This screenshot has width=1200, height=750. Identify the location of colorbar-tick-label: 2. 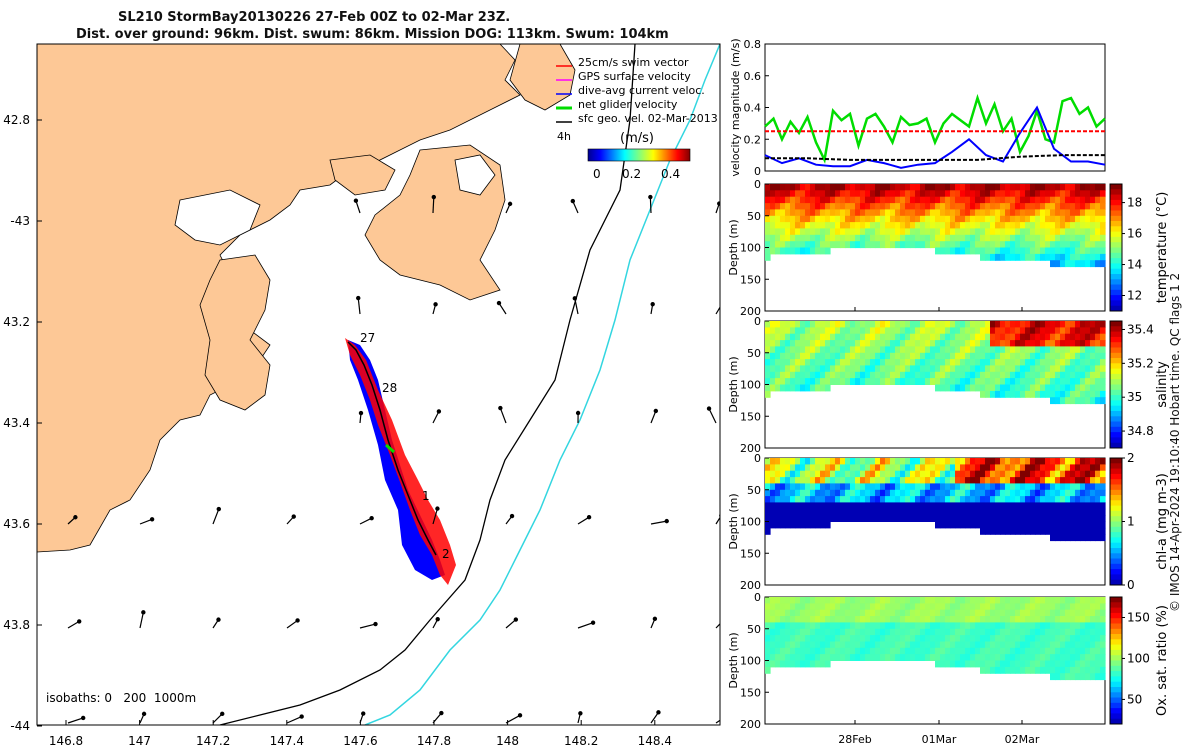
(1131, 458).